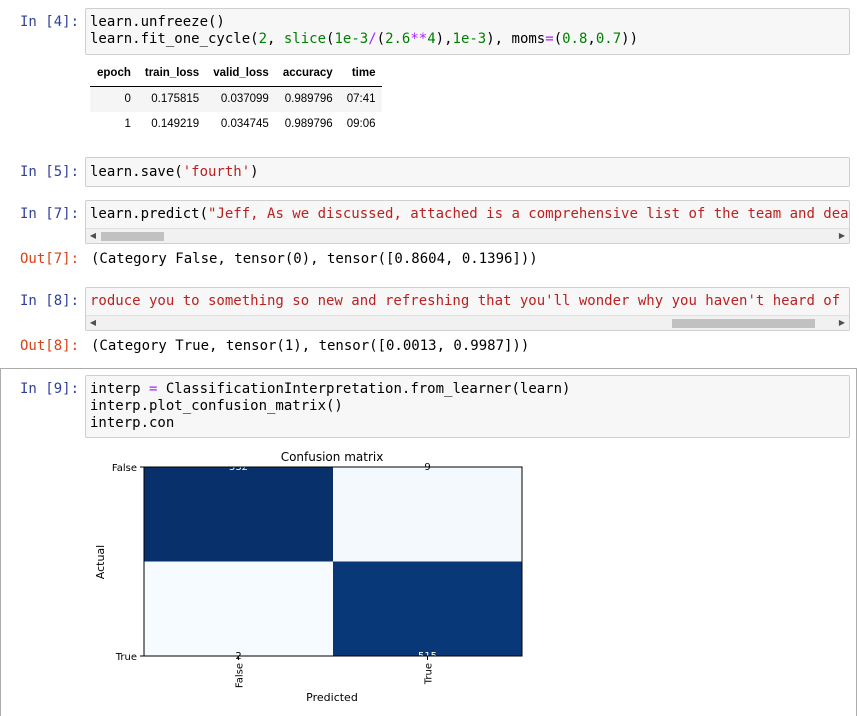 The image size is (859, 716). Describe the element at coordinates (50, 346) in the screenshot. I see `cell-8-out-prompt: Out[8]:` at that location.